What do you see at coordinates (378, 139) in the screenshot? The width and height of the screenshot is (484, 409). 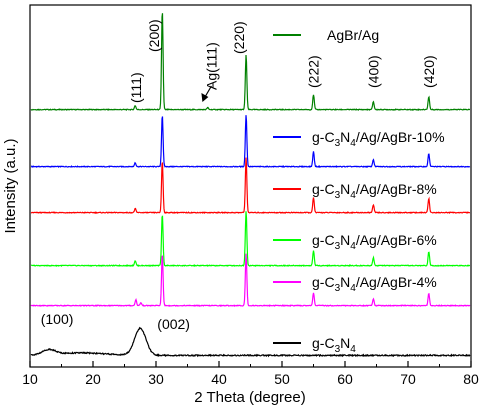 I see `legend-label-g-c3n4-ag-agbr-10: g-C3N4/Ag/AgBr-10%` at bounding box center [378, 139].